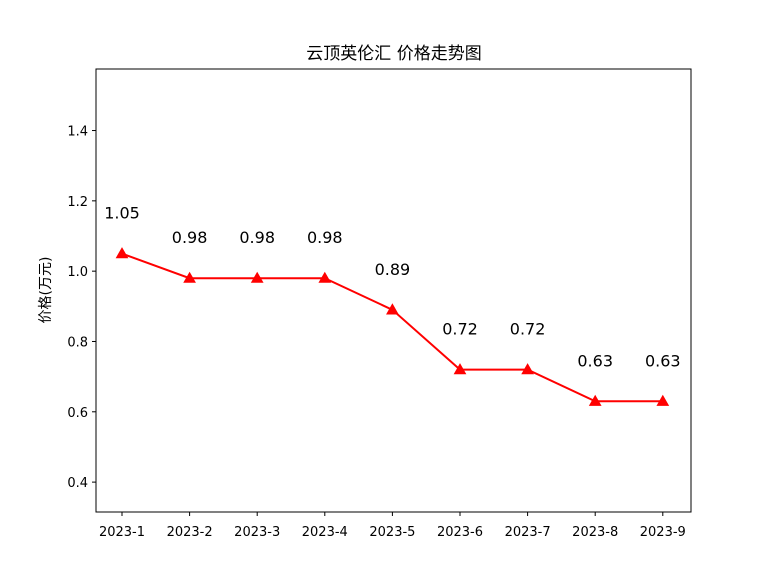 The height and width of the screenshot is (576, 768). Describe the element at coordinates (77, 342) in the screenshot. I see `y-tick-label: 0.8` at that location.